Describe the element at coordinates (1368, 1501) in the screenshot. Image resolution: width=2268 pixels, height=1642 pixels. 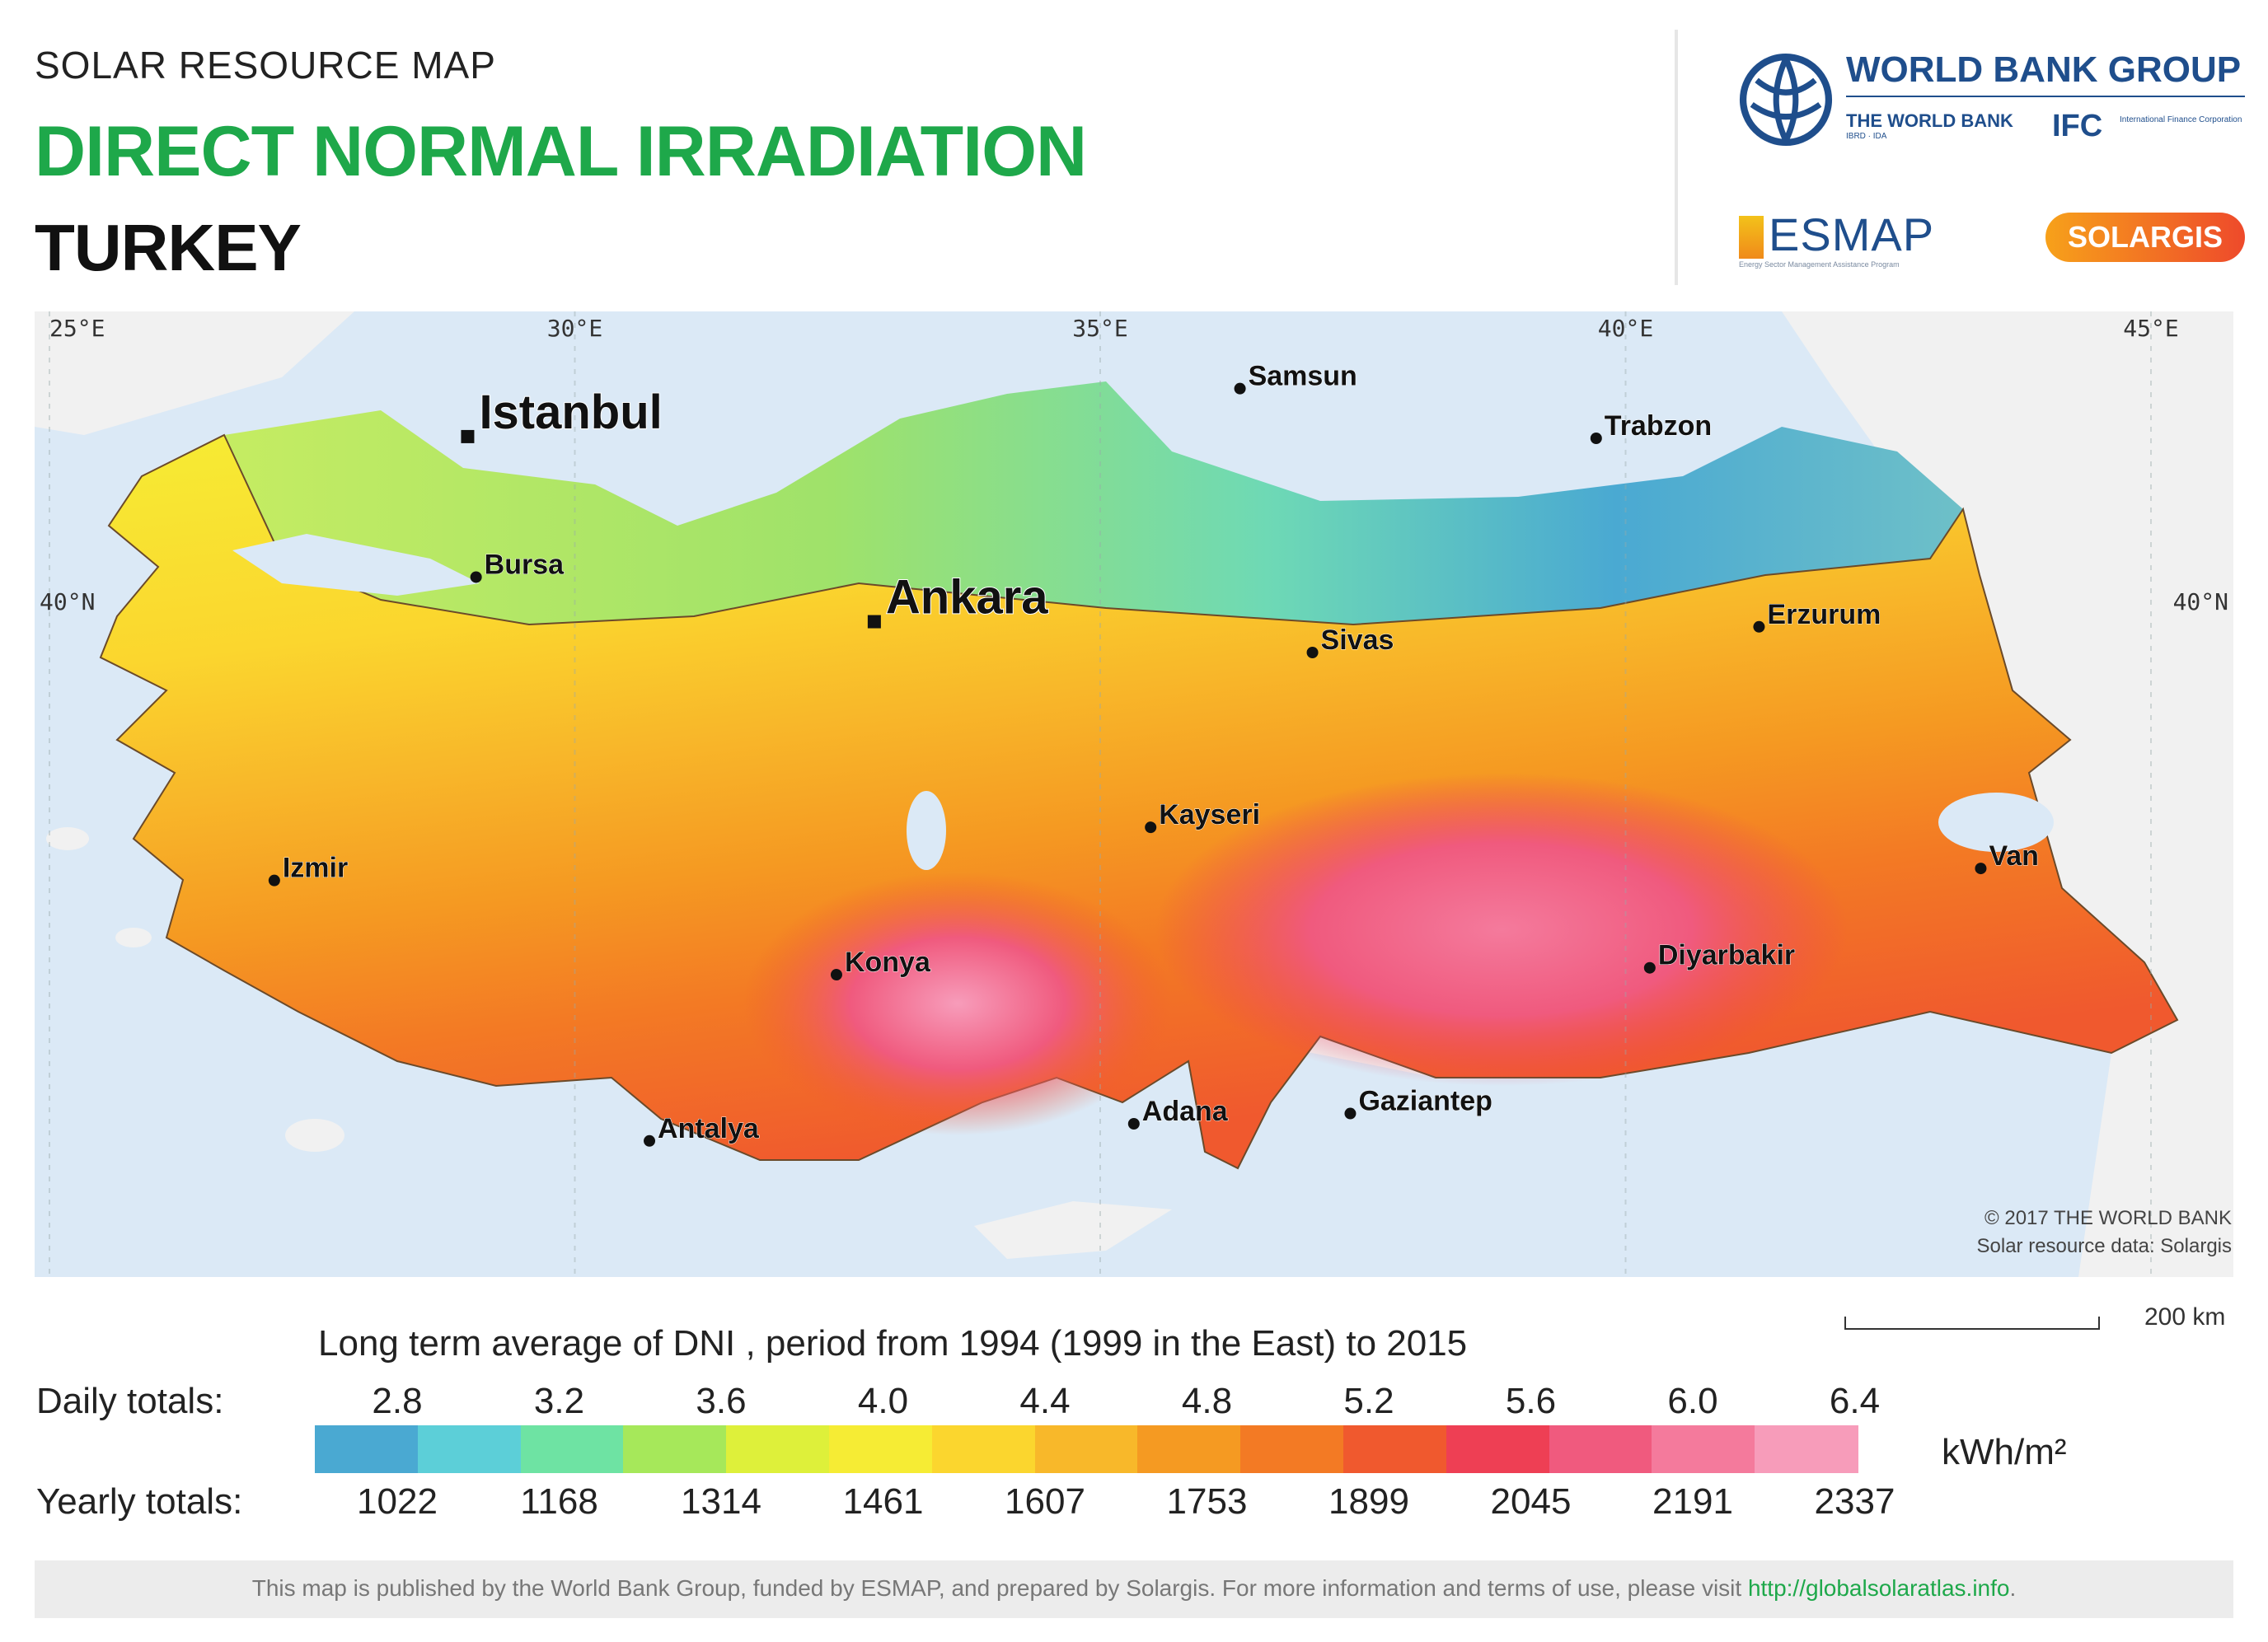
I see `legend-yearly-value: 1899` at that location.